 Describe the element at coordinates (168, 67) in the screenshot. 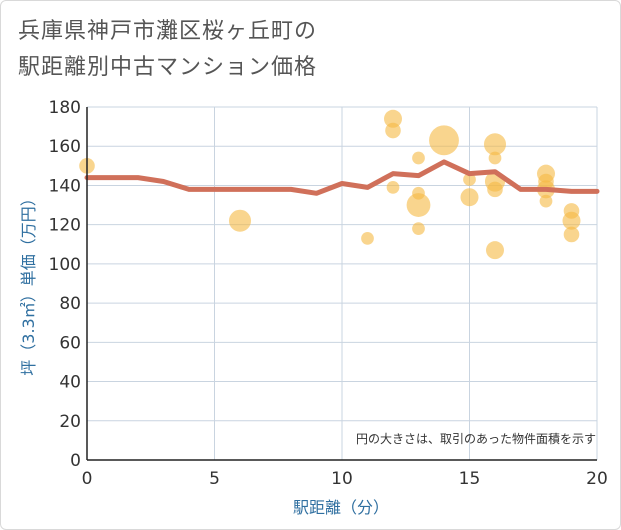

I see `chart-title-line-2: 駅距離別中古マンション価格` at that location.